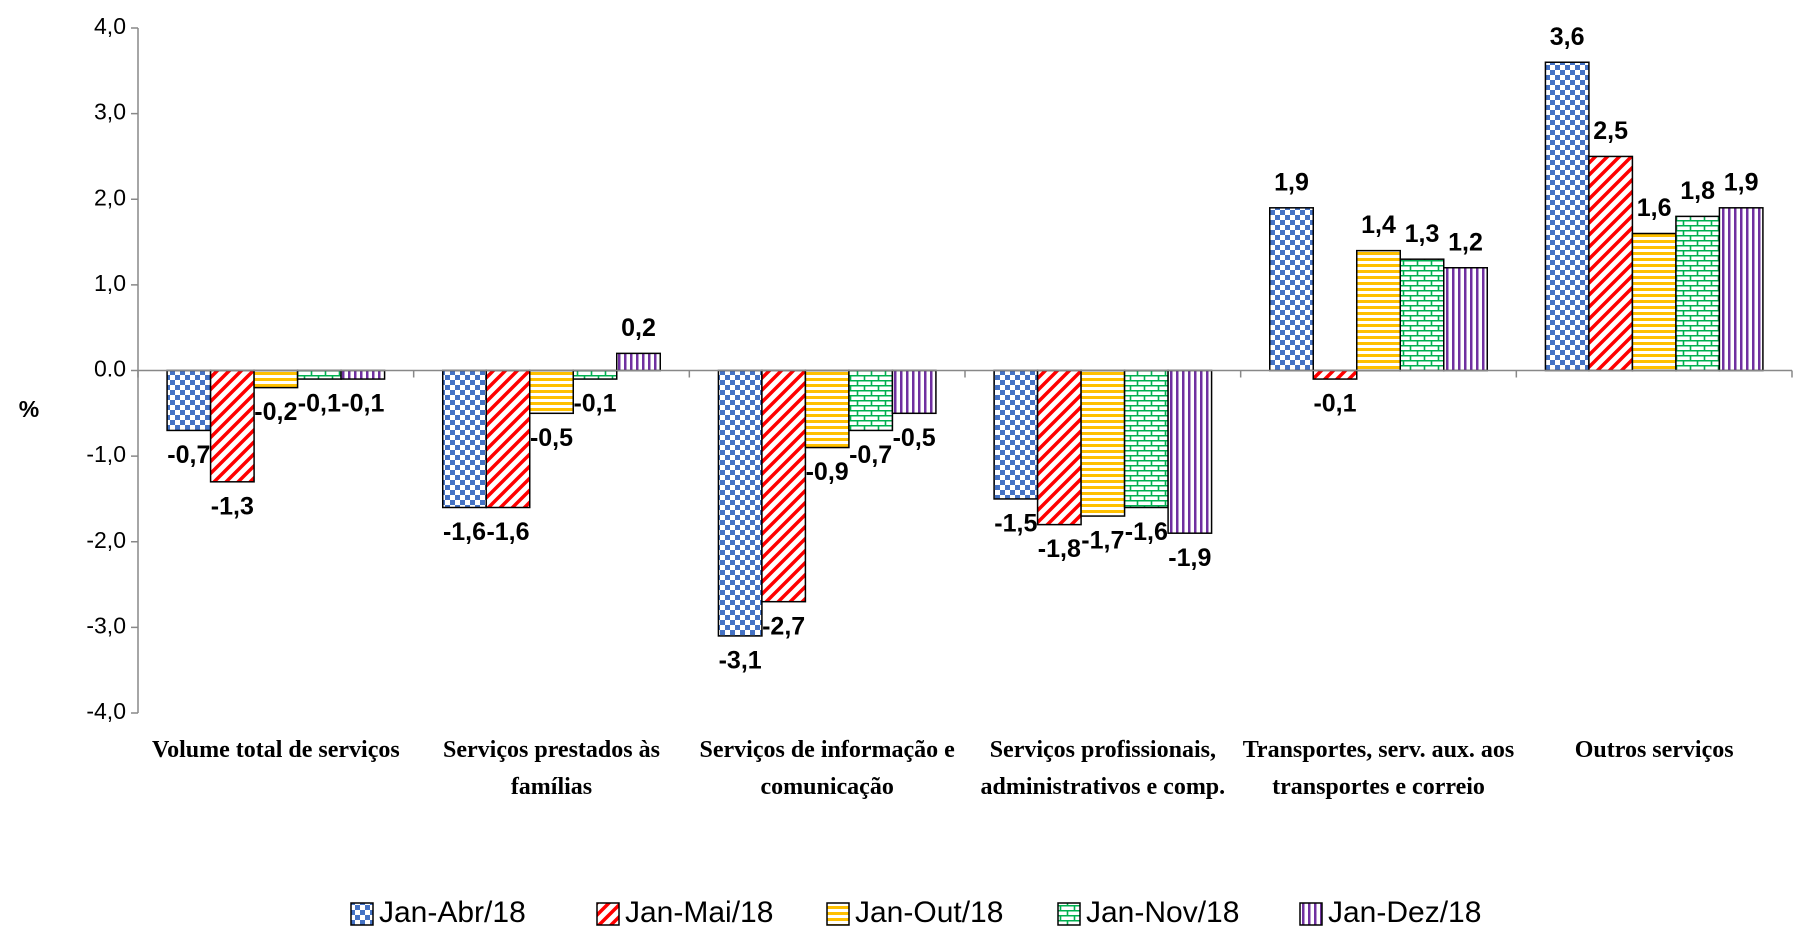 The height and width of the screenshot is (931, 1807). I want to click on value-label: 1,8, so click(1697, 191).